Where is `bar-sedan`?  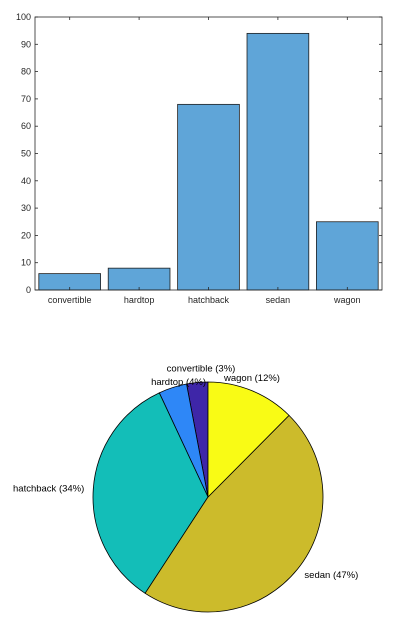
bar-sedan is located at coordinates (278, 161).